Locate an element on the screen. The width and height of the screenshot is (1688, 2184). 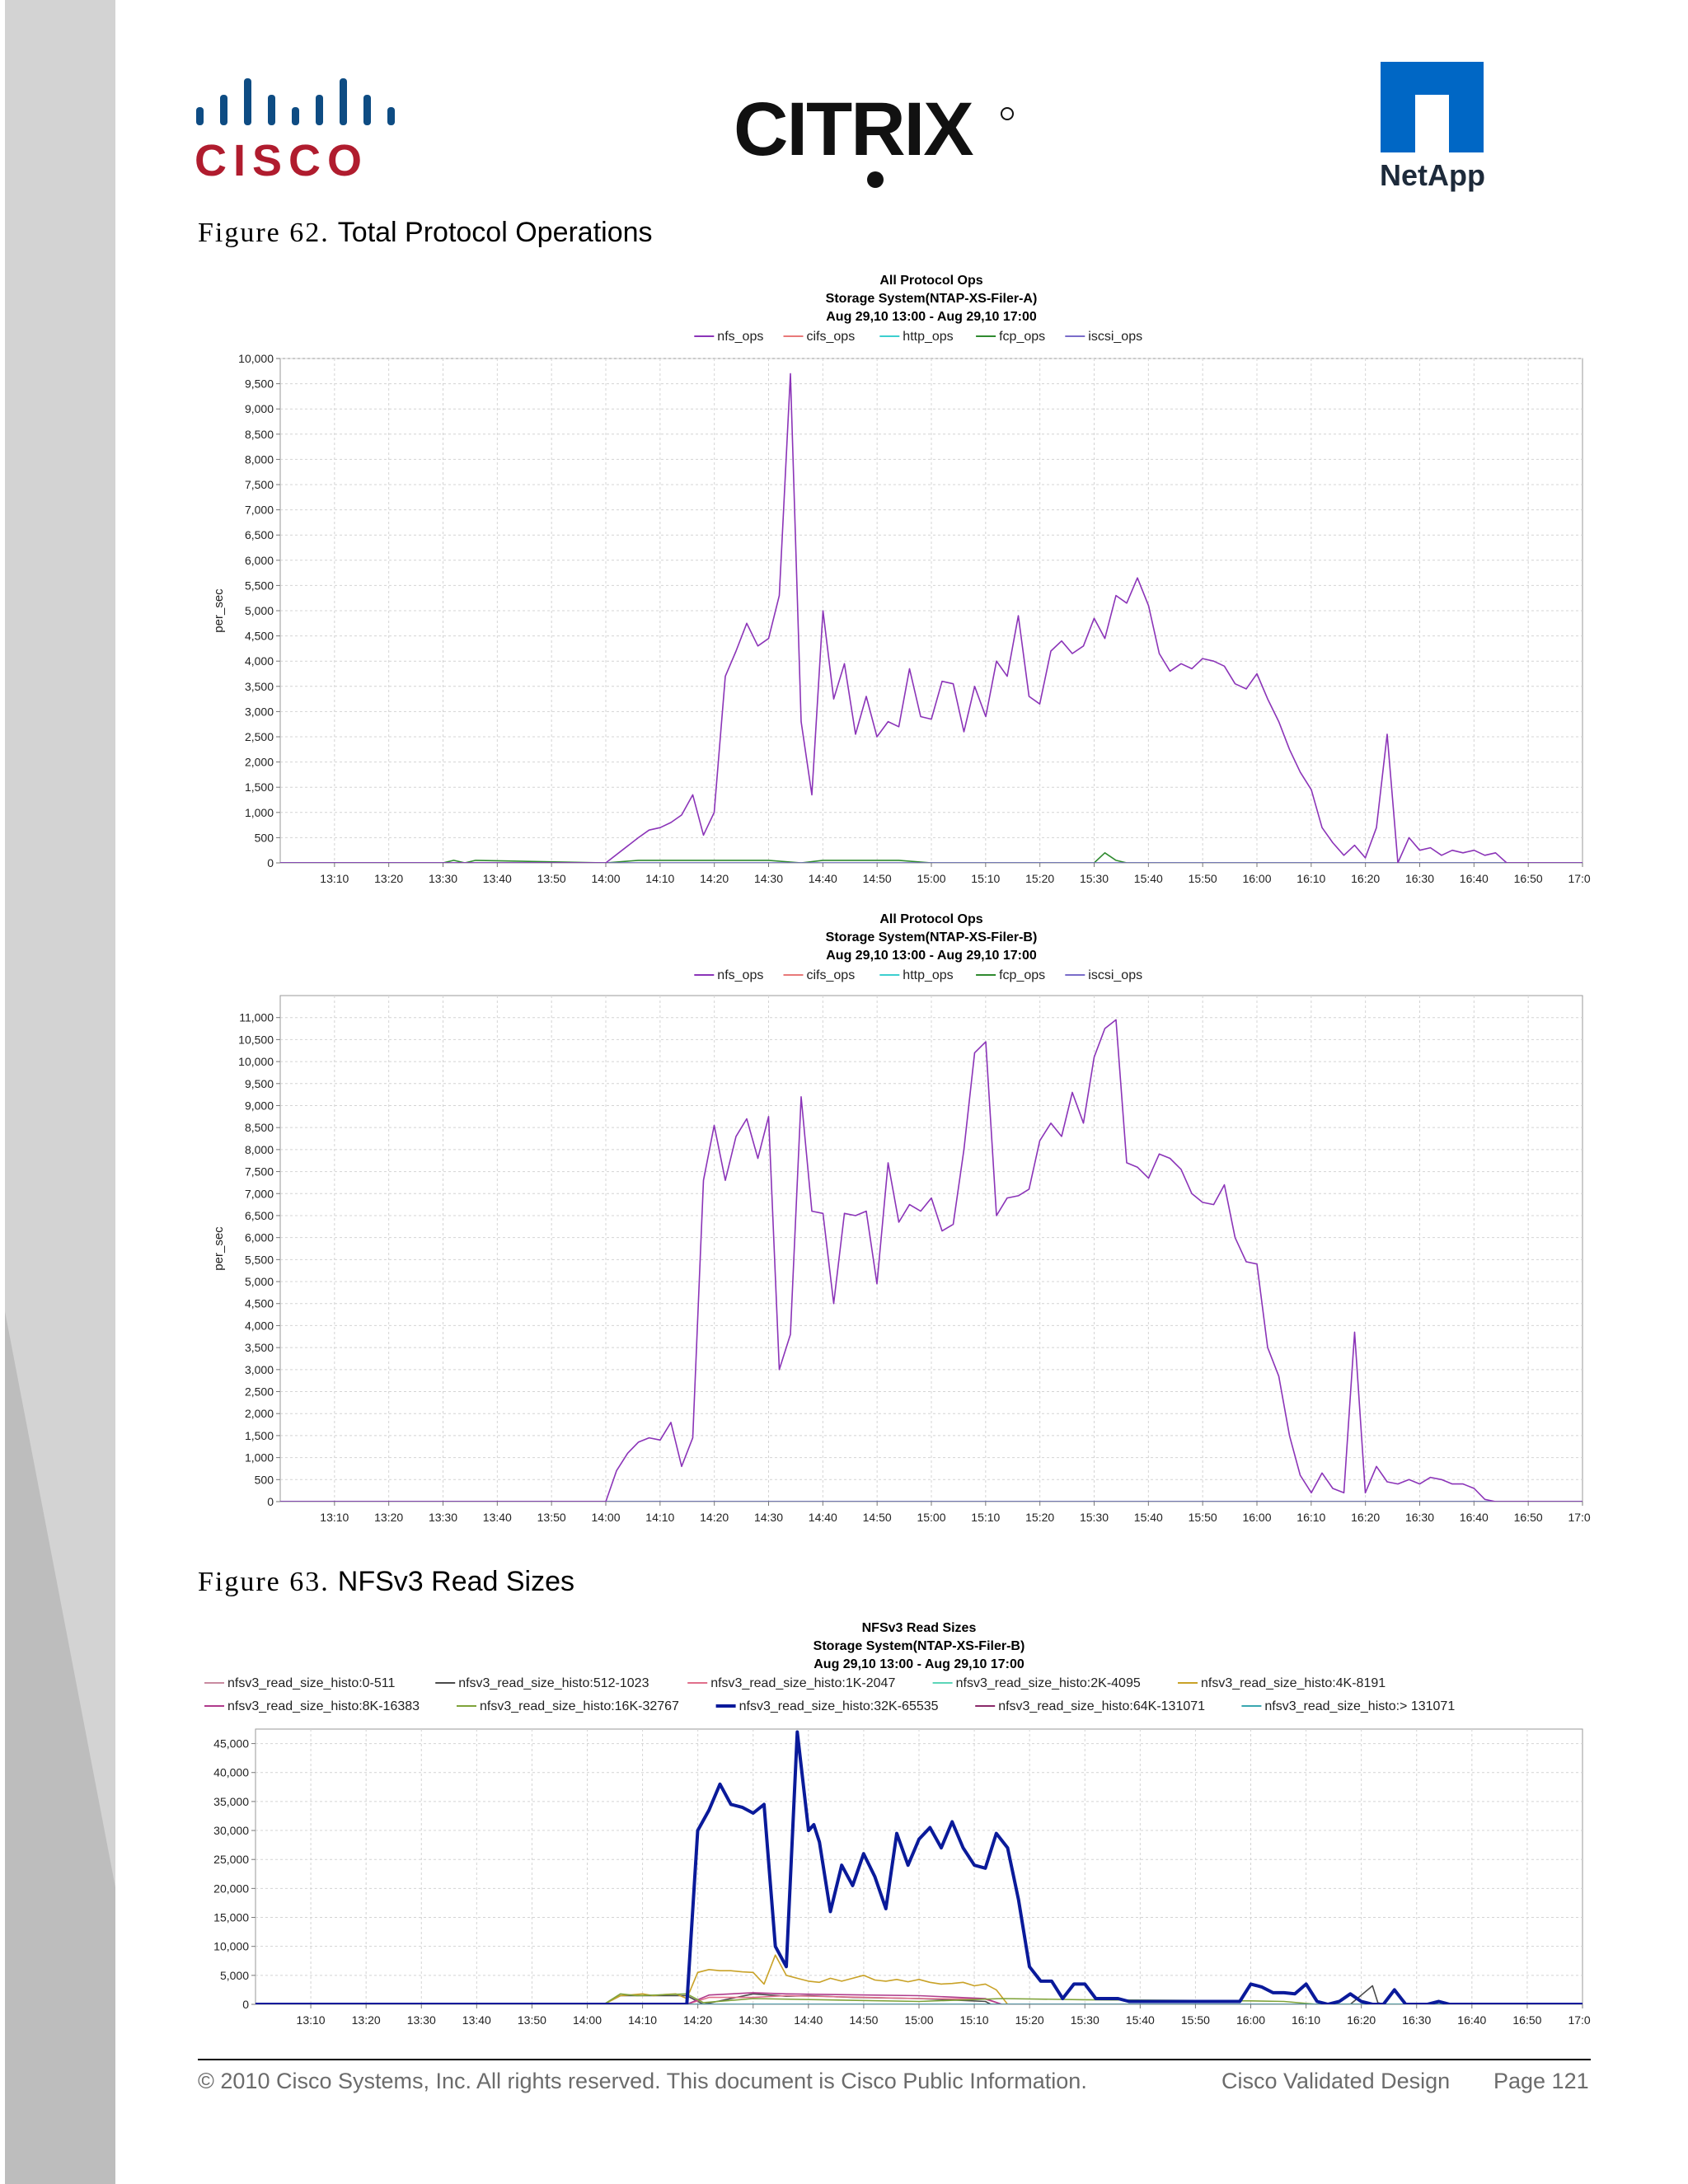
legend-label-iscsi-ops: iscsi_ops is located at coordinates (1115, 975).